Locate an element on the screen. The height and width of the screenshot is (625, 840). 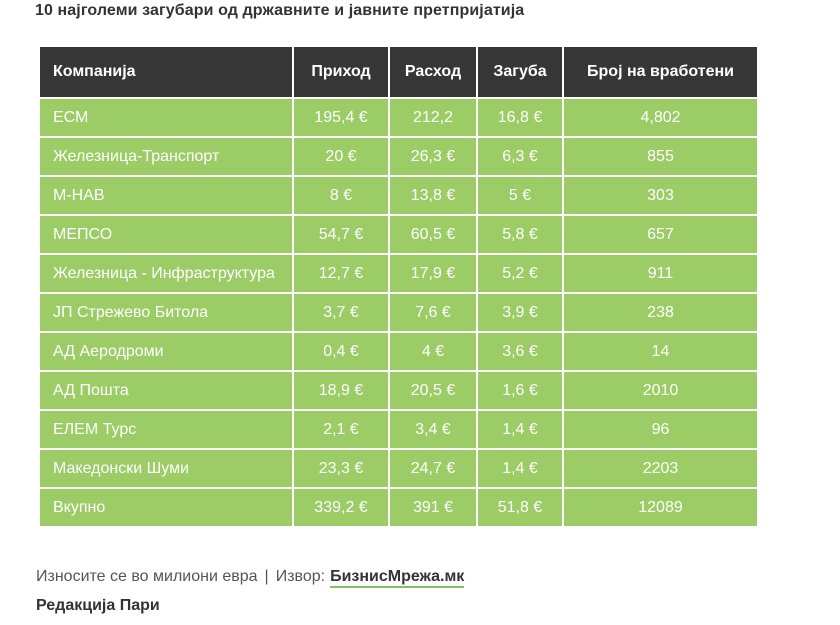
cell-employees: 2010 is located at coordinates (660, 390).